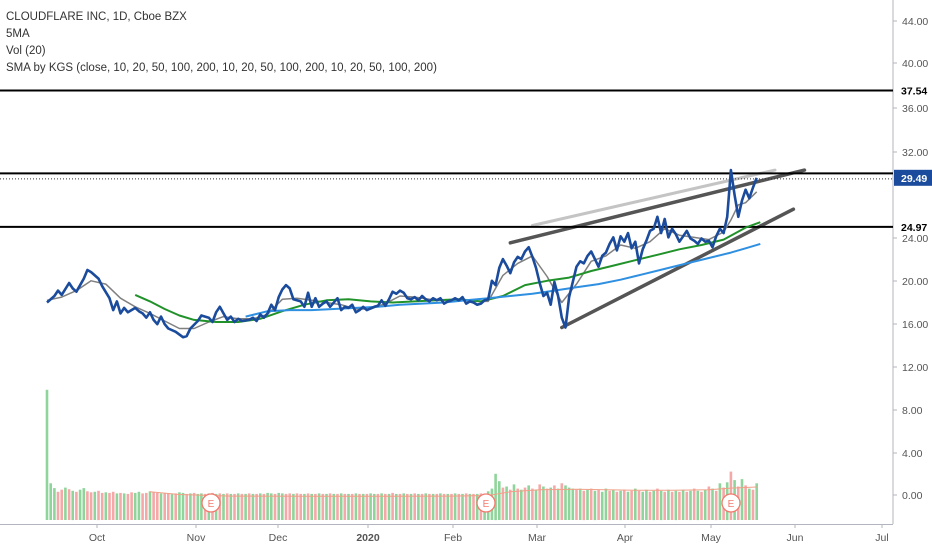 Image resolution: width=932 pixels, height=555 pixels. I want to click on y-tick-label: 32.00, so click(915, 153).